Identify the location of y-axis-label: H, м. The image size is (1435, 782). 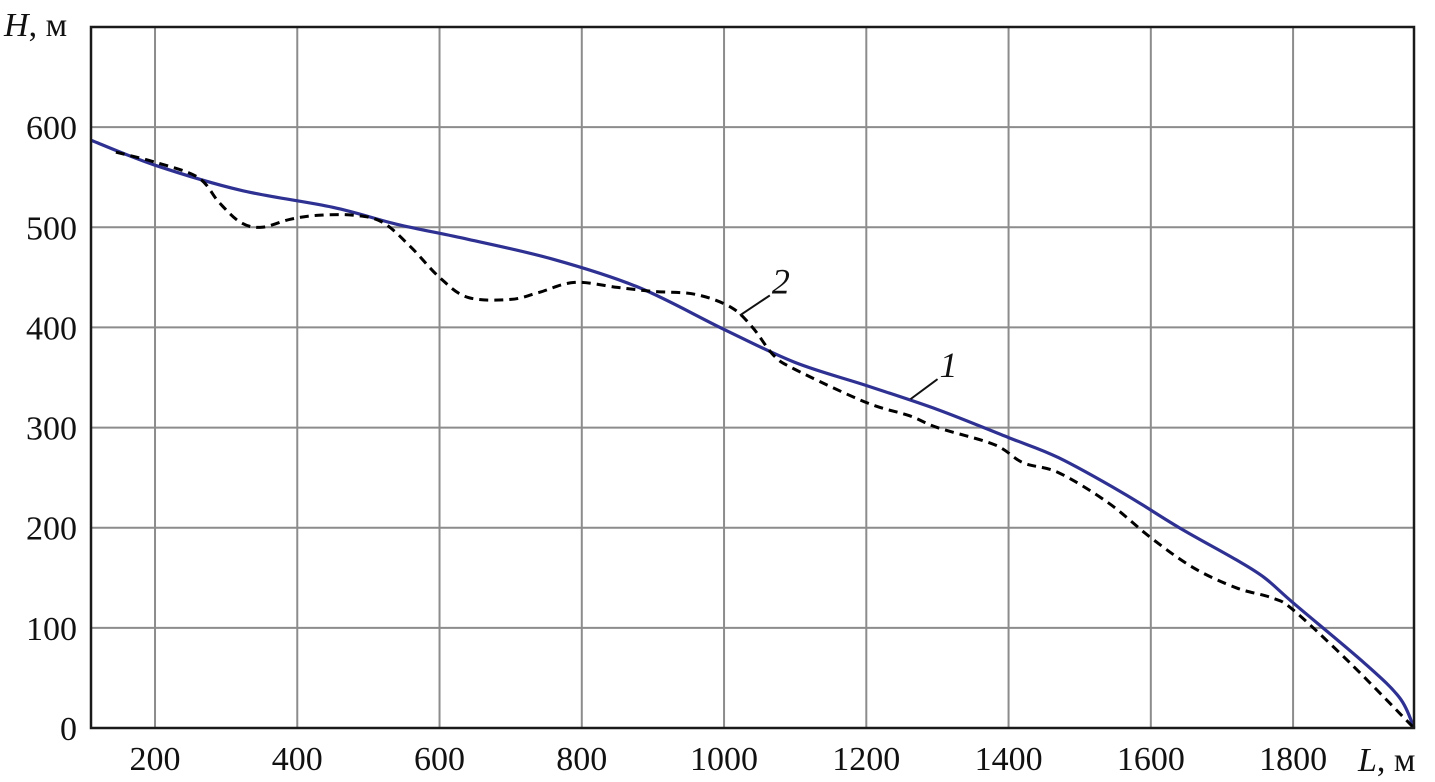
(35, 25).